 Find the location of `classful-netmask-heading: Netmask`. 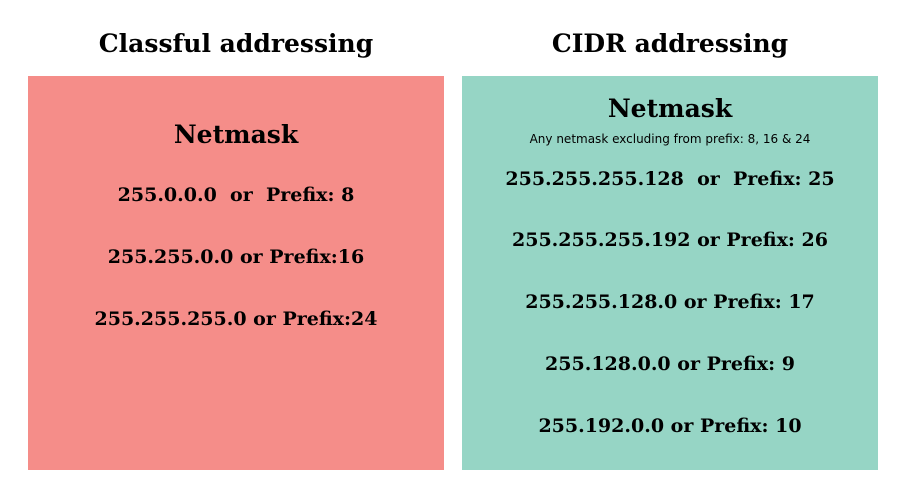

classful-netmask-heading: Netmask is located at coordinates (236, 134).